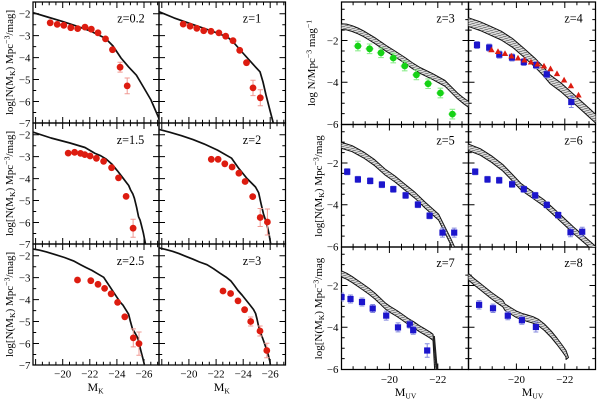 This screenshot has height=405, width=600. I want to click on svg-text: z=2.5, so click(131, 261).